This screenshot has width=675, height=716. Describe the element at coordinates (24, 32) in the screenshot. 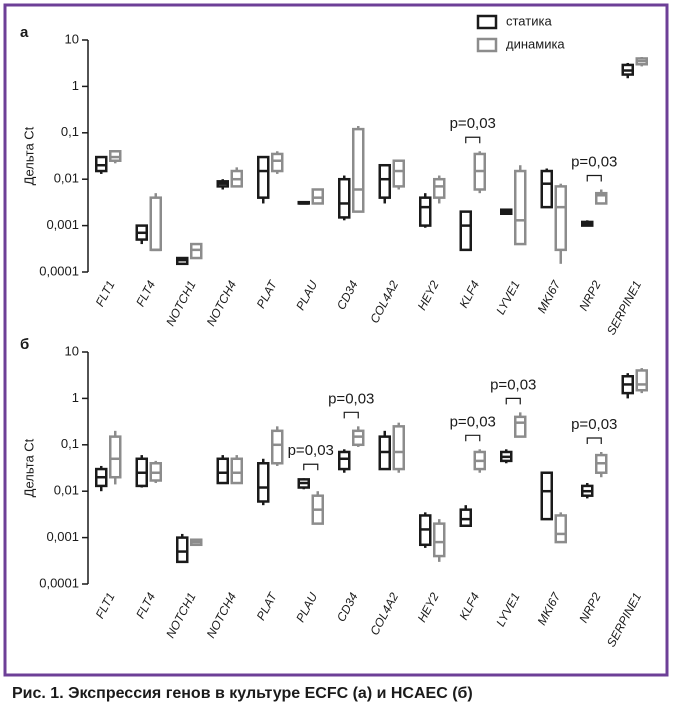

I see `panel-label: а` at that location.